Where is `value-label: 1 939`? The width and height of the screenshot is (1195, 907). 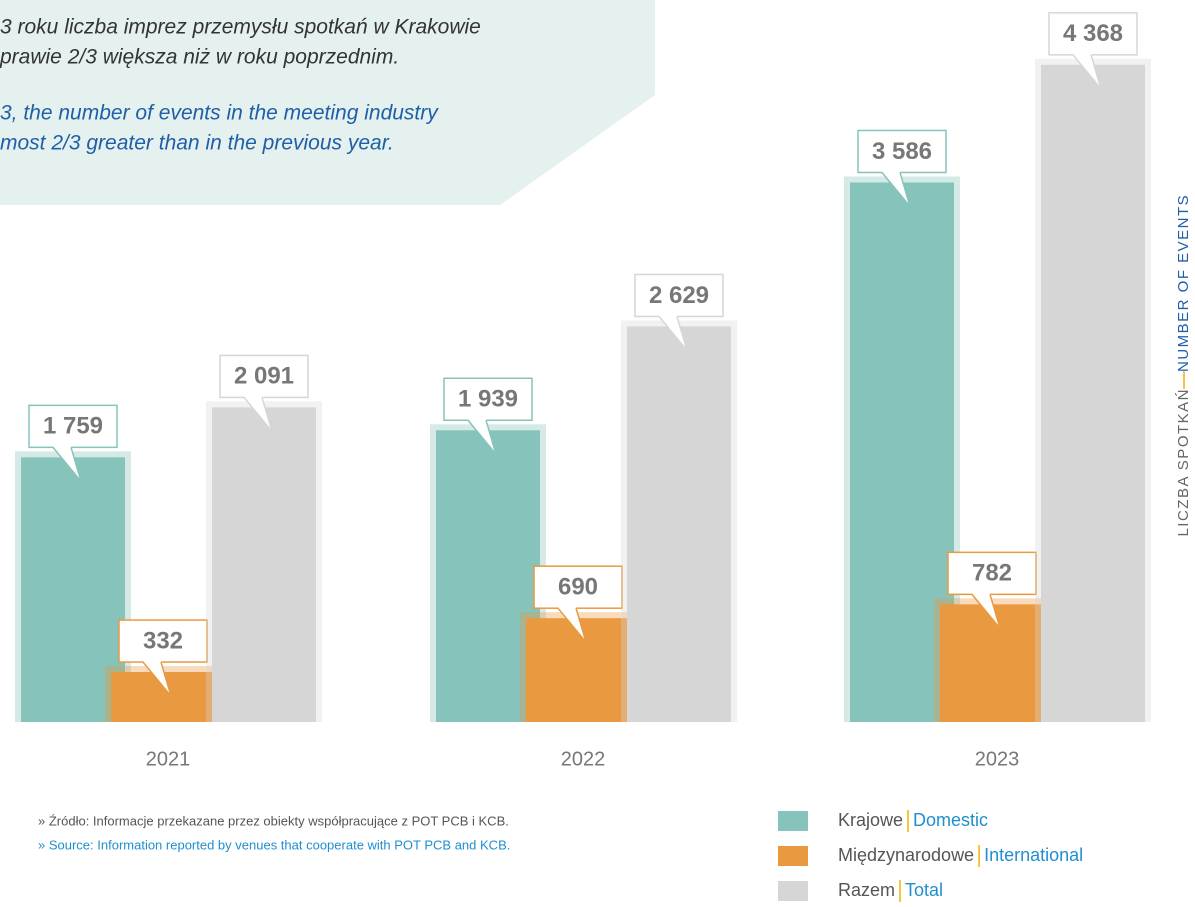
value-label: 1 939 is located at coordinates (488, 399).